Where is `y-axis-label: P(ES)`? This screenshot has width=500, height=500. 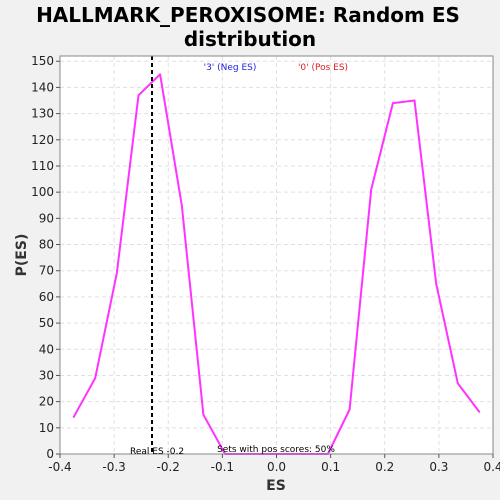 y-axis-label: P(ES) is located at coordinates (22, 255).